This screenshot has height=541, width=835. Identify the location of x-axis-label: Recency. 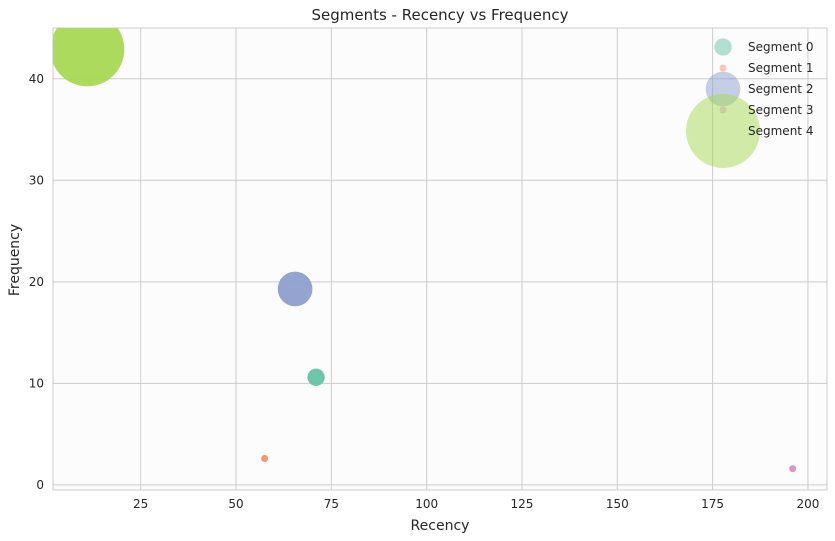
(440, 526).